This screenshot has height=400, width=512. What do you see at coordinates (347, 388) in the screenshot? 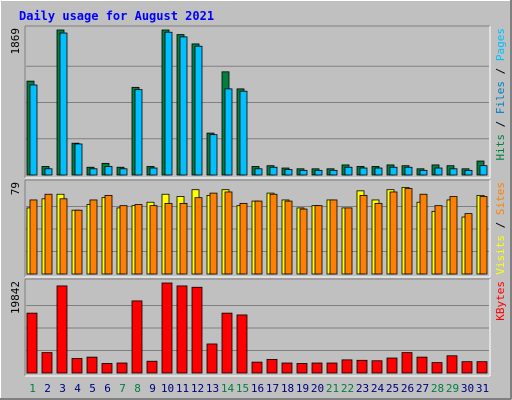
I see `x-tick-label: 22` at bounding box center [347, 388].